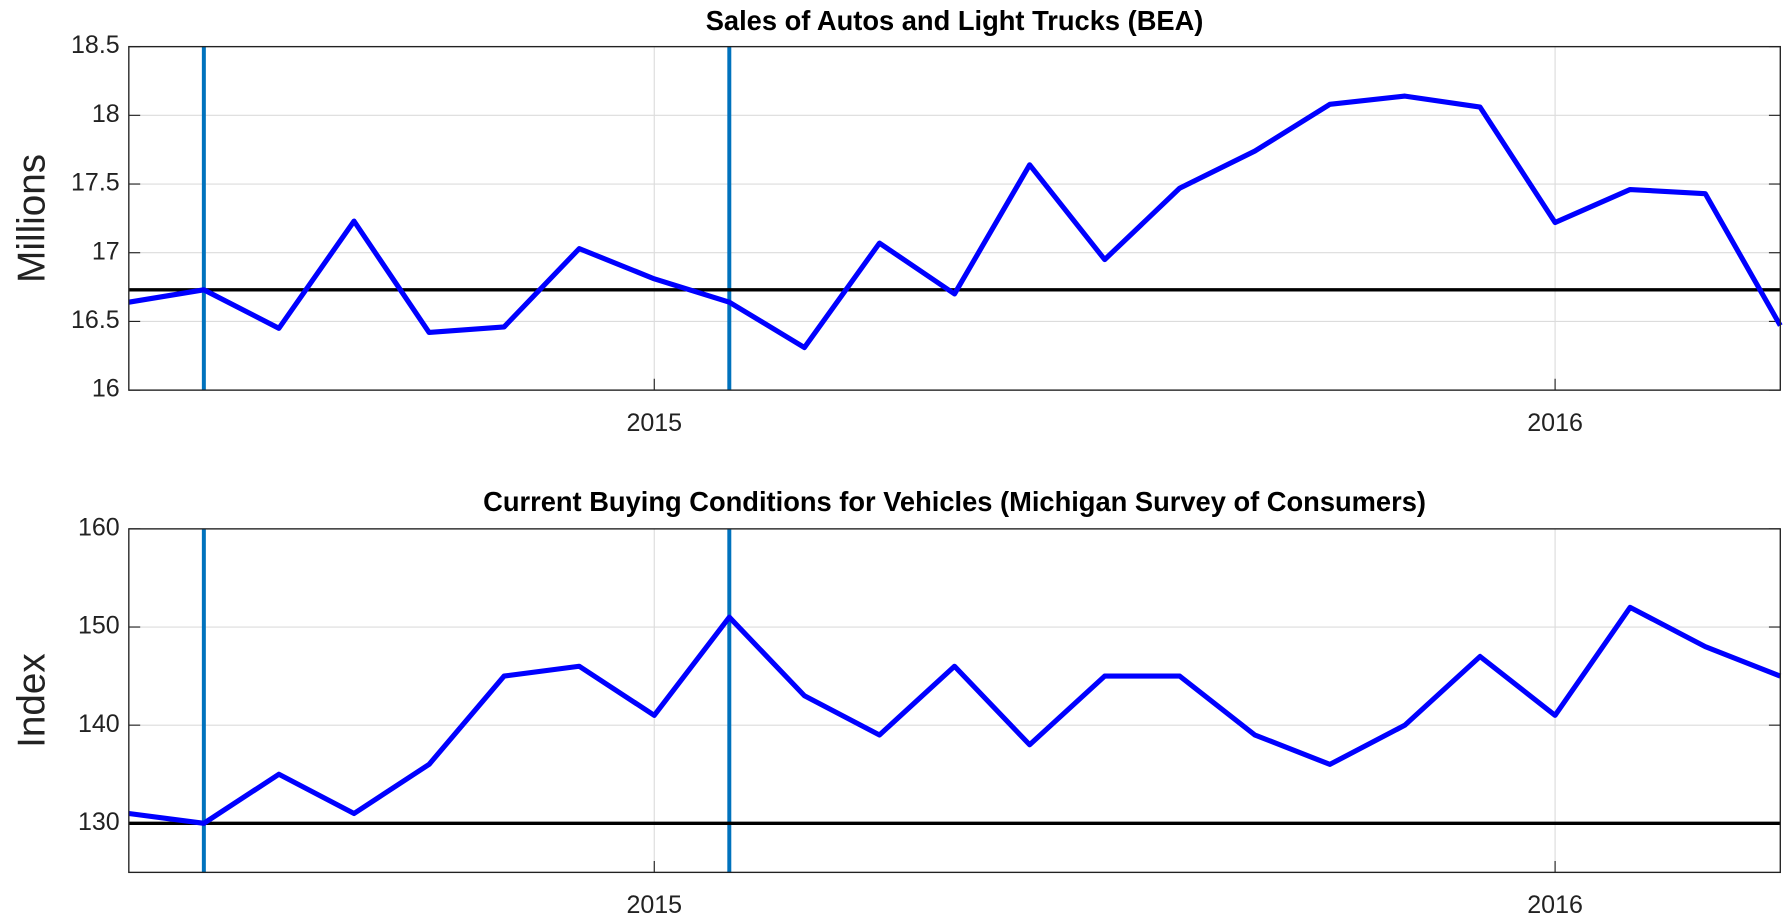  What do you see at coordinates (95, 183) in the screenshot?
I see `y-tick-label: 17.5` at bounding box center [95, 183].